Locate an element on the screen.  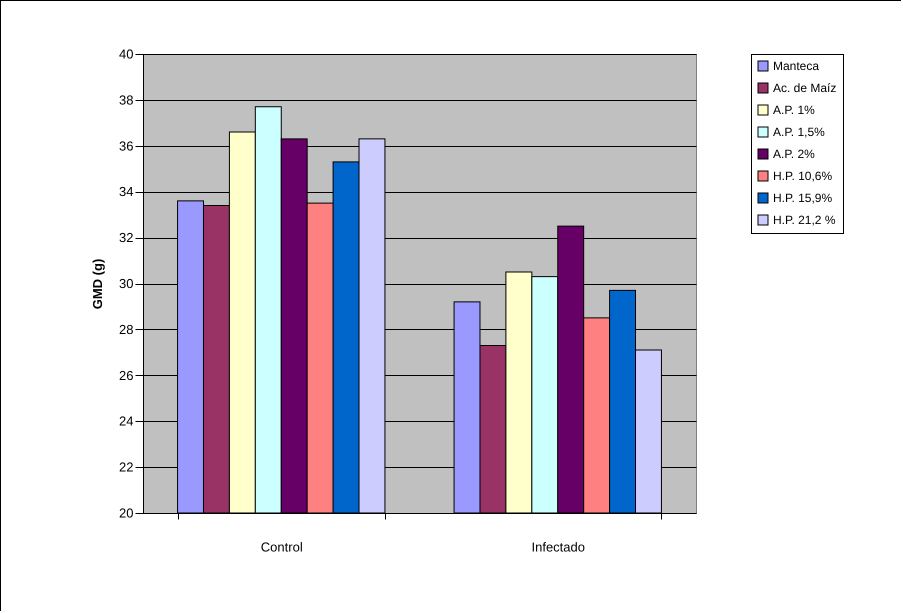
legend-label: H.P. 10,6% is located at coordinates (802, 176).